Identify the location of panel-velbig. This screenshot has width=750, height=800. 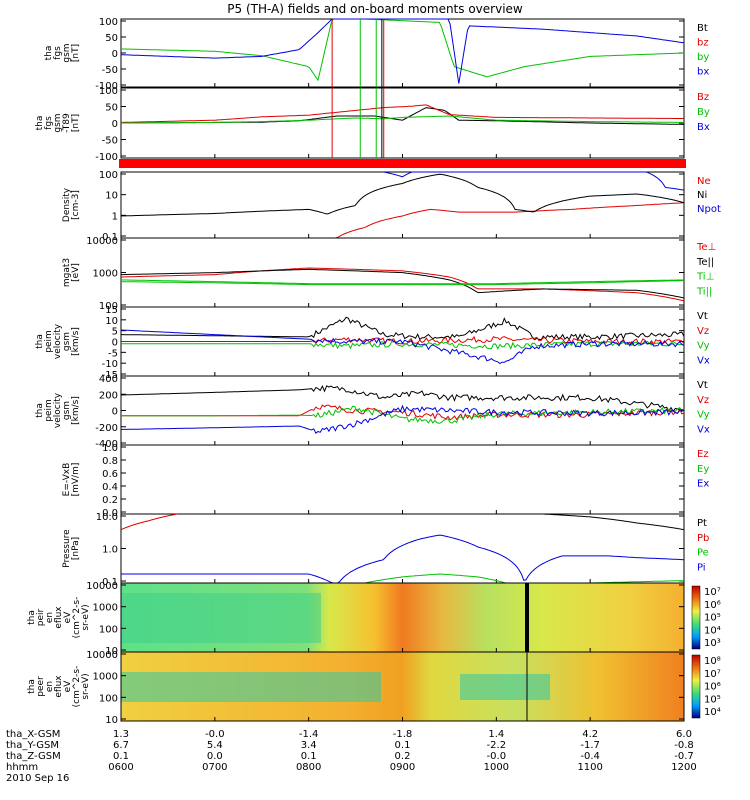
(402, 410).